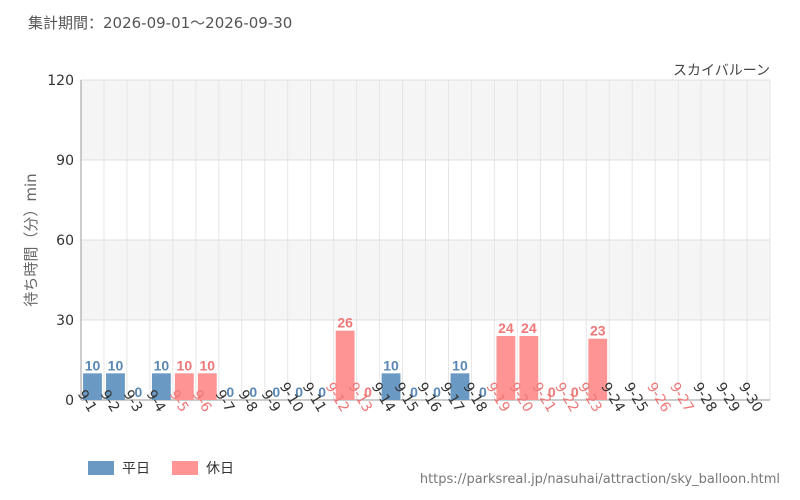 The image size is (800, 500). Describe the element at coordinates (31, 239) in the screenshot. I see `y-axis-title: 待ち時間（分）min` at that location.